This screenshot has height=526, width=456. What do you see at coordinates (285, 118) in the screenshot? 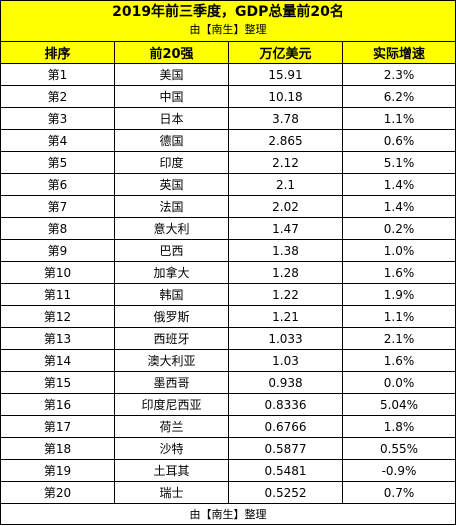
I see `gdp-cell: 3.78` at bounding box center [285, 118].